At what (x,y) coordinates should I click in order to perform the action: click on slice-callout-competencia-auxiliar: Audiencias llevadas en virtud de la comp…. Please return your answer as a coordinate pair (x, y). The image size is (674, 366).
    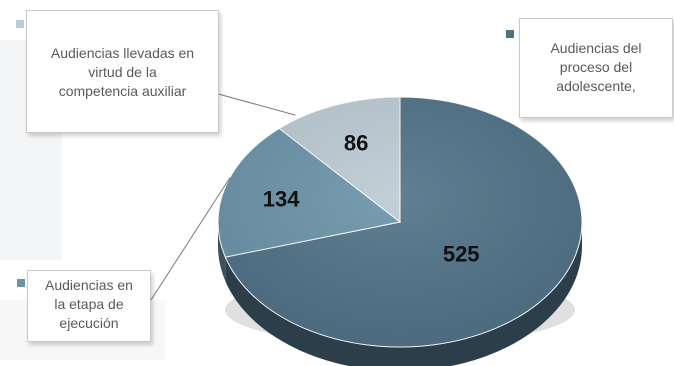
    Looking at the image, I should click on (122, 71).